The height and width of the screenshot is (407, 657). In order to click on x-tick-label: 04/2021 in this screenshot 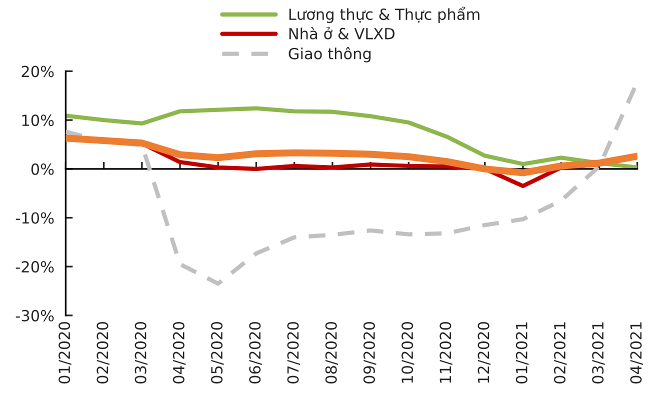, I will do `click(636, 353)`.